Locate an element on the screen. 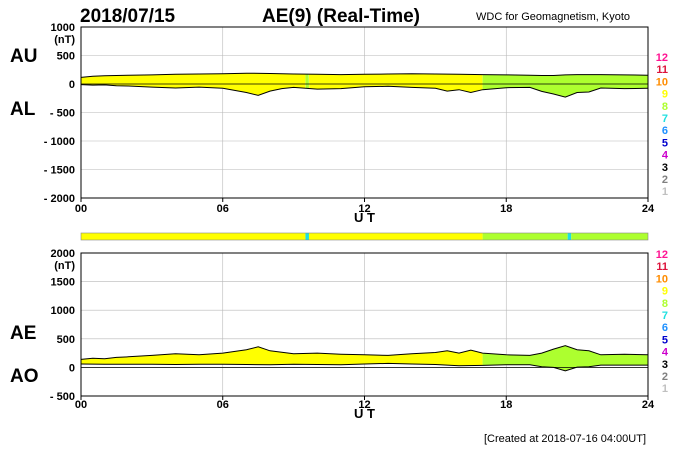  y-tick-label: 1500 is located at coordinates (63, 283).